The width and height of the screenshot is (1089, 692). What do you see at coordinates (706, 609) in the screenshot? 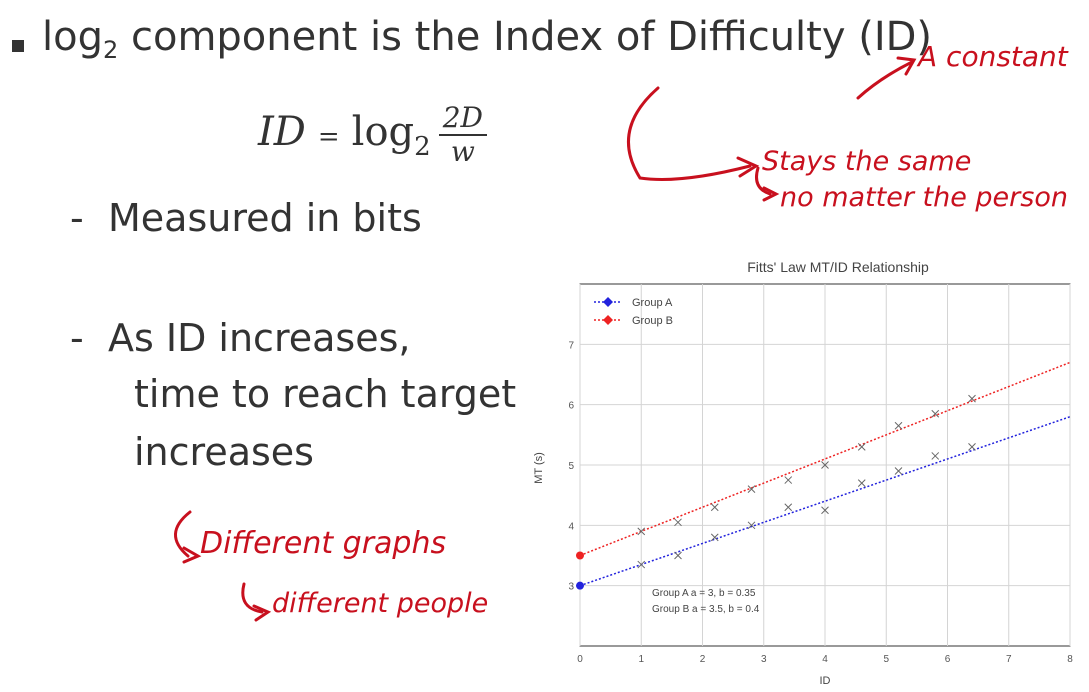
I see `chart-annotation: Group B a = 3.5, b = 0.4` at bounding box center [706, 609].